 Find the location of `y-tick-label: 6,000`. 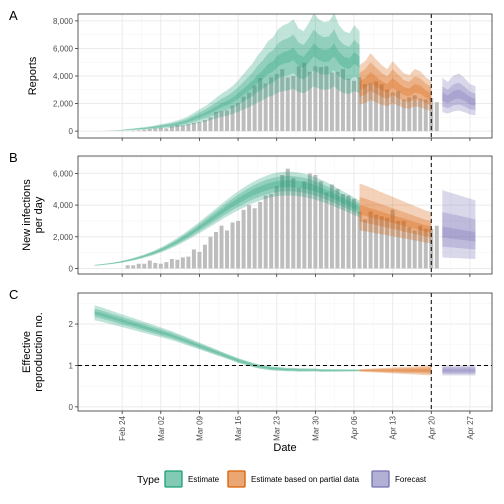

y-tick-label: 6,000 is located at coordinates (63, 48).